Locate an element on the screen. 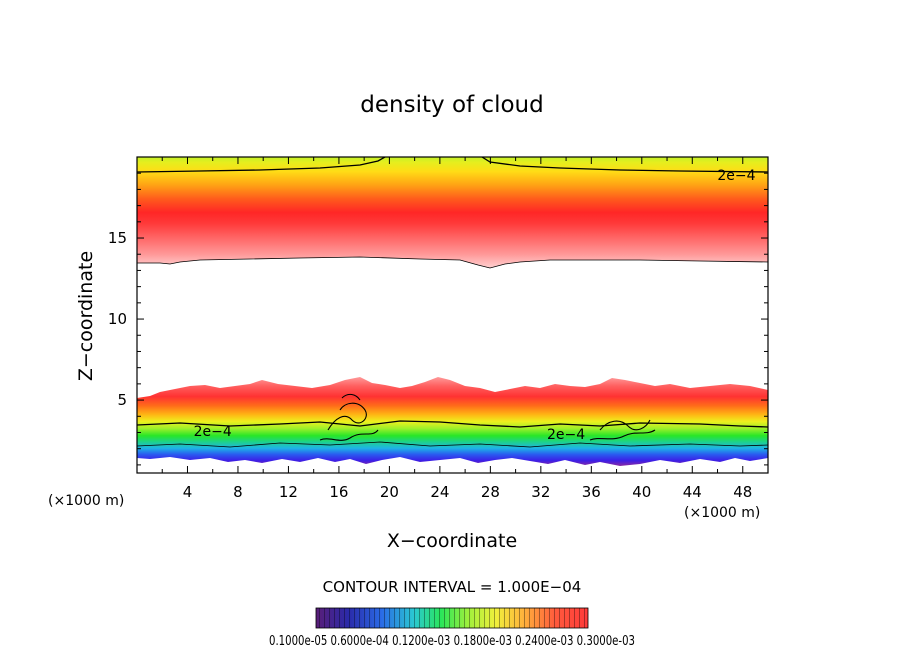  contour-label-1: 2e−4 is located at coordinates (213, 432).